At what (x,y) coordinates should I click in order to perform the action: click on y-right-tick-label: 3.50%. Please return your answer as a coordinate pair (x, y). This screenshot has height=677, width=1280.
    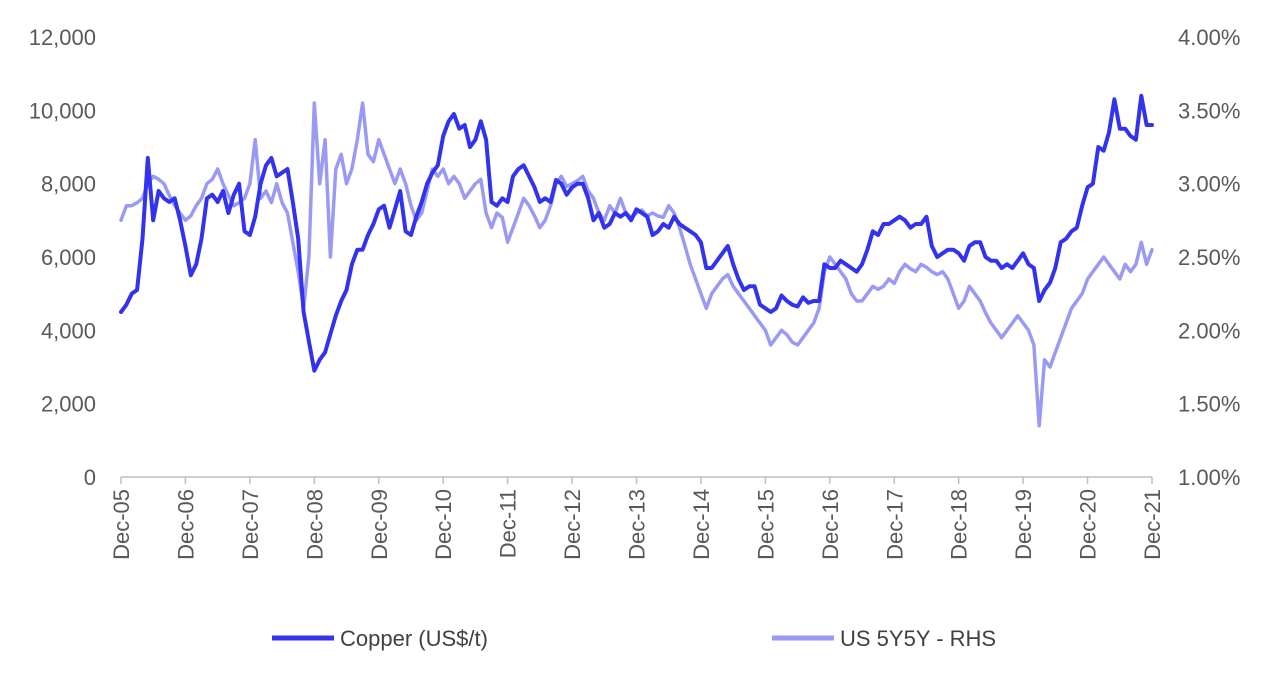
    Looking at the image, I should click on (1209, 110).